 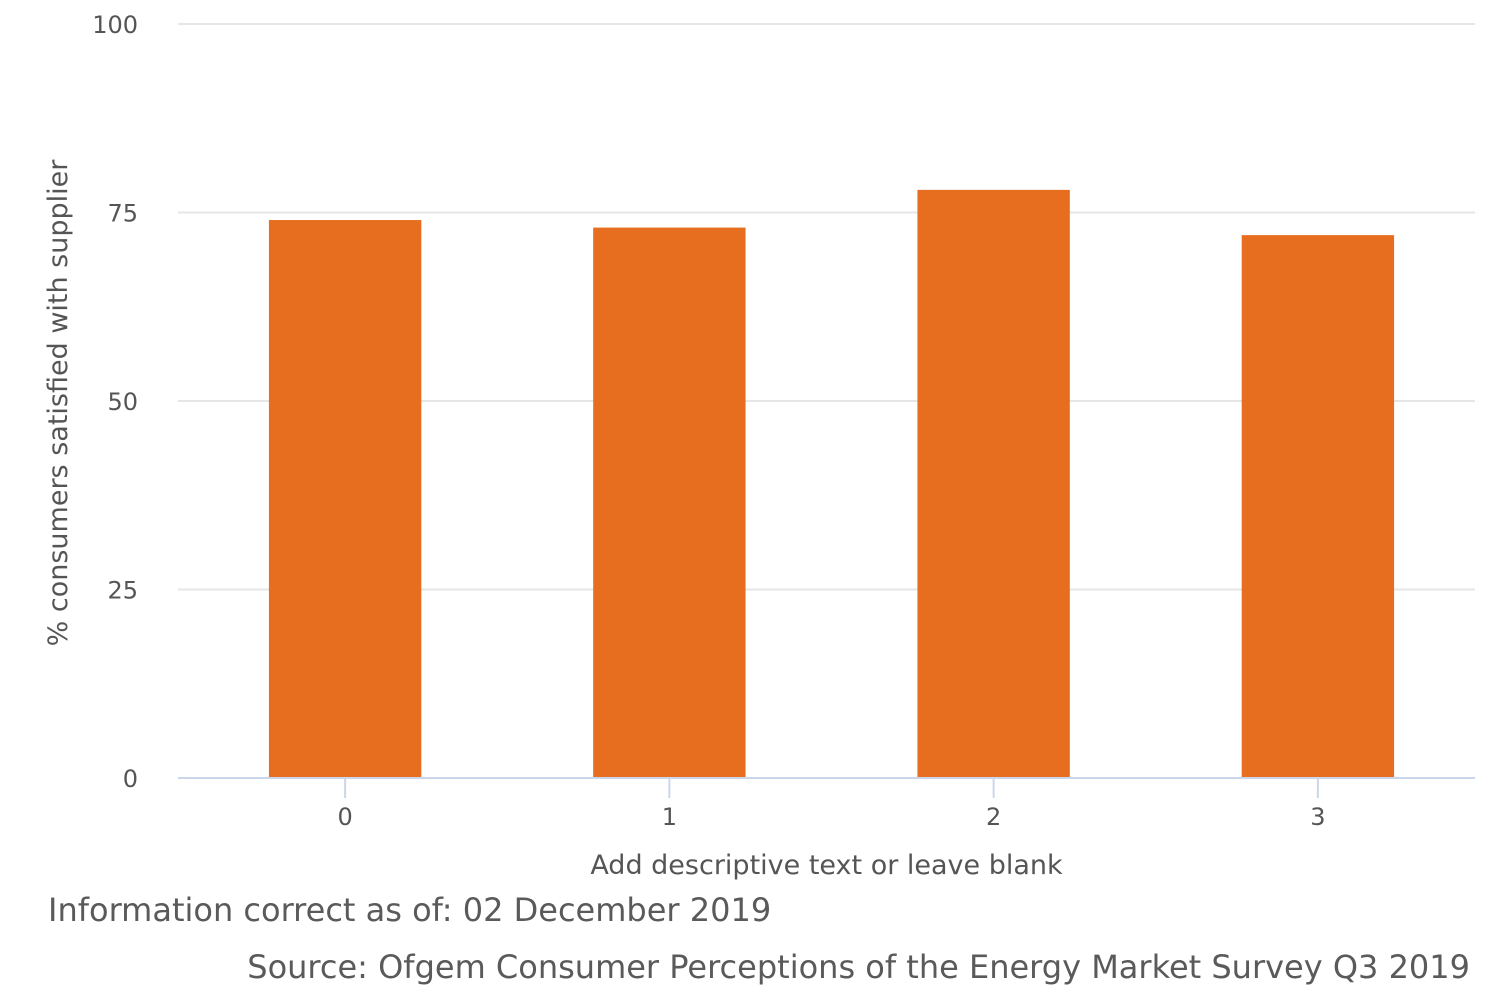 What do you see at coordinates (58, 403) in the screenshot?
I see `y-axis-title: % consumers satisfied with supplier` at bounding box center [58, 403].